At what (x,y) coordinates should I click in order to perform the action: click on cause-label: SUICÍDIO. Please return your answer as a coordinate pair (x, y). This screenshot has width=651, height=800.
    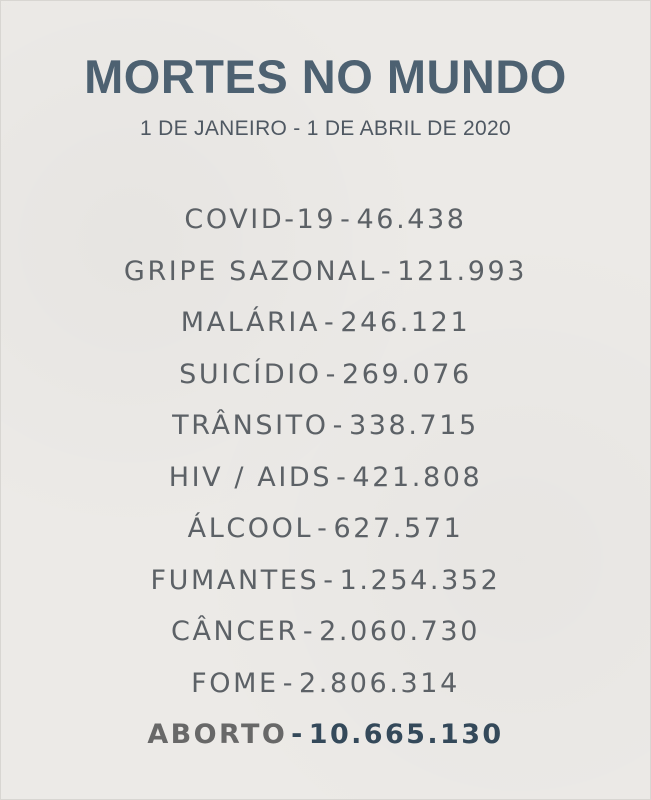
    Looking at the image, I should click on (250, 374).